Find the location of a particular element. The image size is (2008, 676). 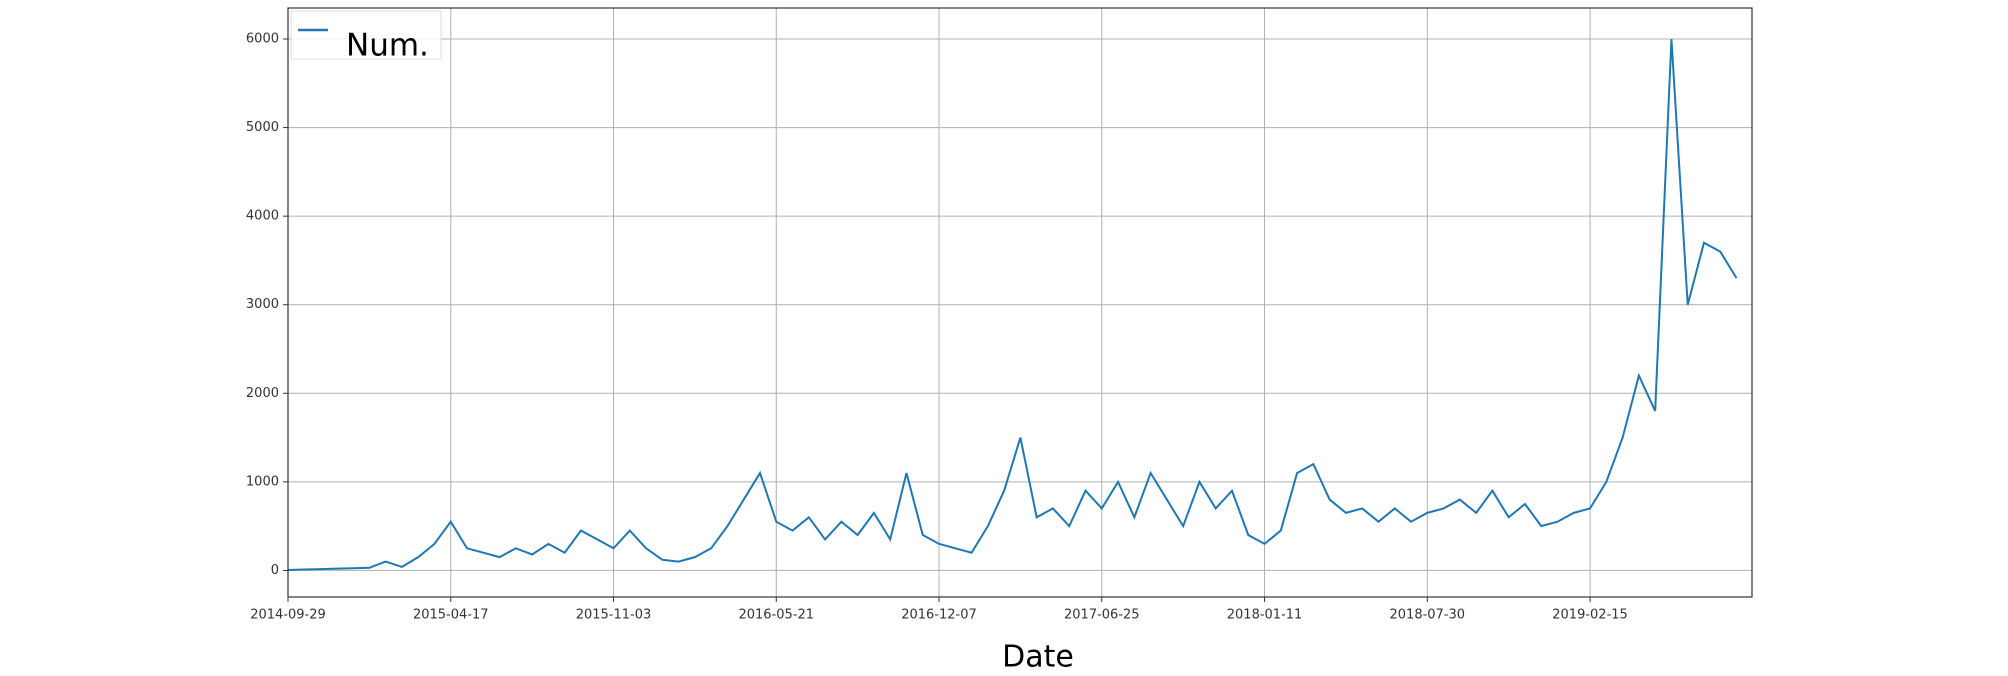

x-tick-label: 2014-09-29 is located at coordinates (288, 615).